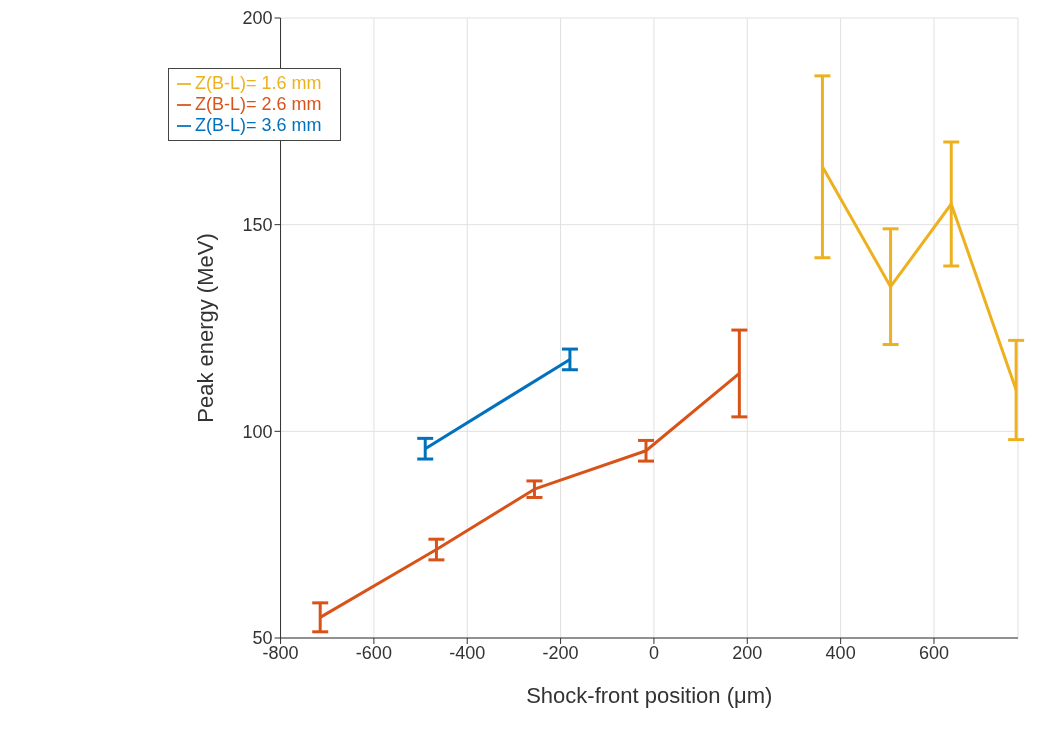  What do you see at coordinates (747, 652) in the screenshot?
I see `x-tick-label: 200` at bounding box center [747, 652].